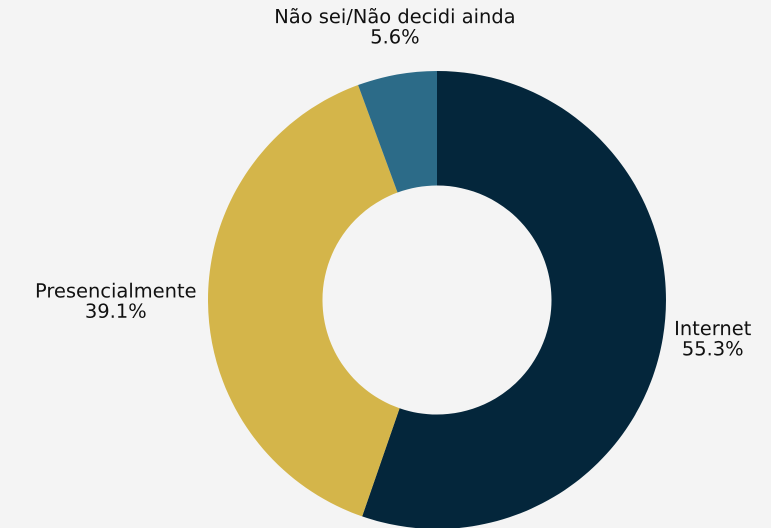 The width and height of the screenshot is (771, 528). What do you see at coordinates (713, 348) in the screenshot?
I see `data-label: 55.3%` at bounding box center [713, 348].